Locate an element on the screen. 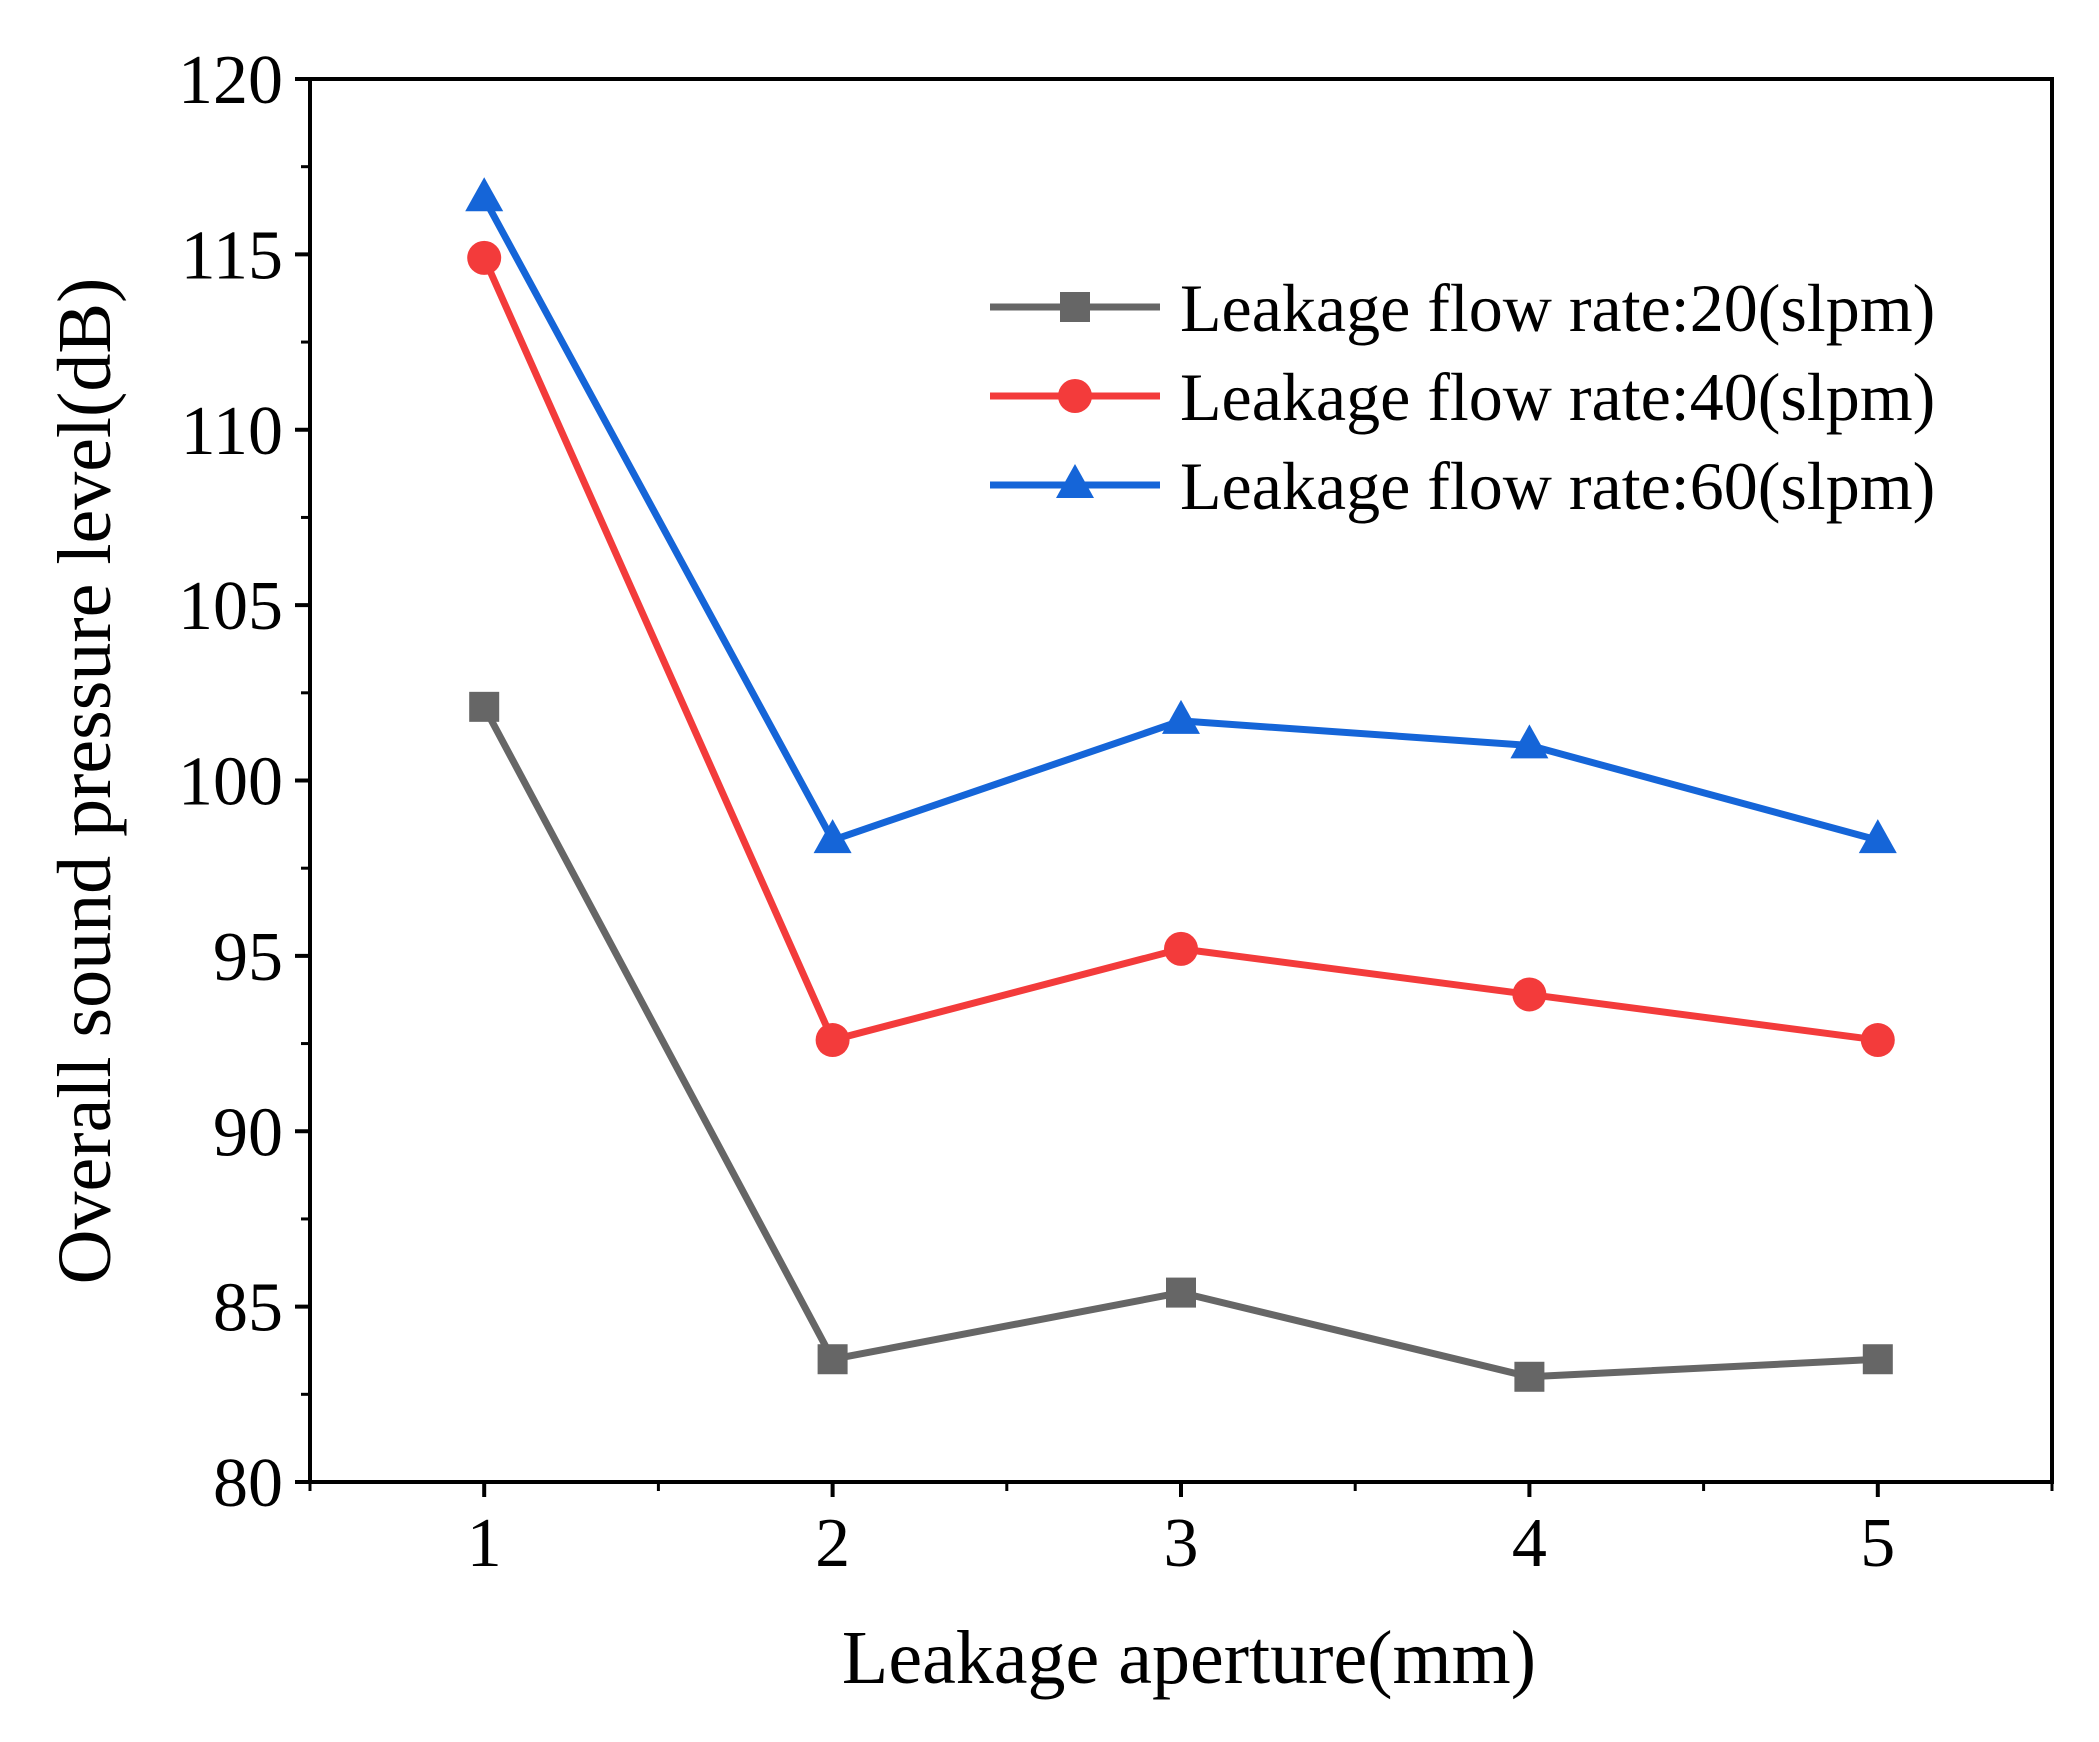  legend-item-2: Leakage flow rate:40(slpm) is located at coordinates (1462, 397).